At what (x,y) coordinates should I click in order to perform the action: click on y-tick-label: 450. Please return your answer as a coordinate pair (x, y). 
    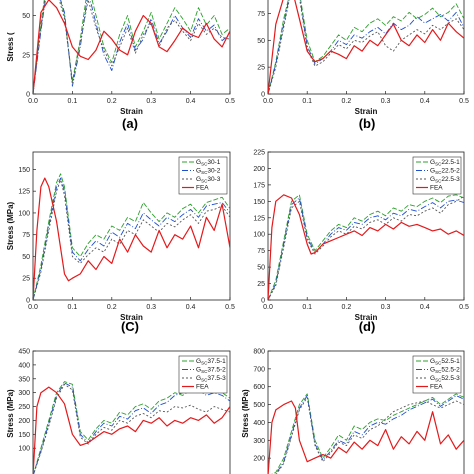
    Looking at the image, I should click on (24, 352).